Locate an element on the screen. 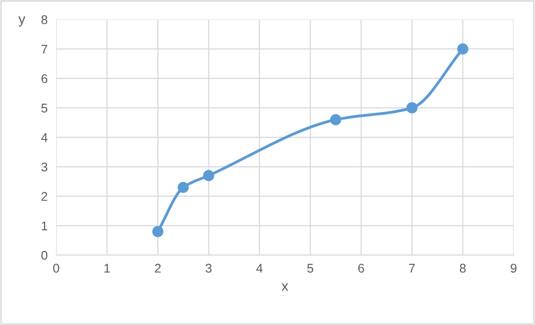 Image resolution: width=535 pixels, height=325 pixels. x-tick-label: 6 is located at coordinates (361, 268).